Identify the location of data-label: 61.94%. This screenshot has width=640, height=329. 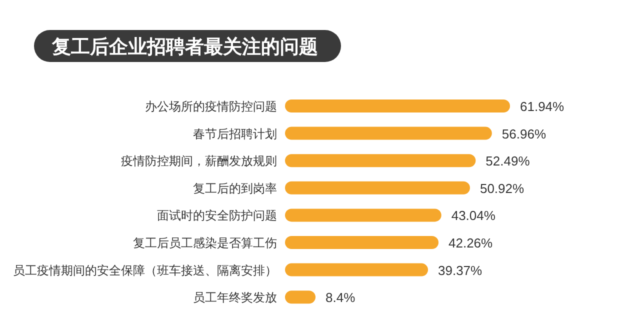
(542, 106).